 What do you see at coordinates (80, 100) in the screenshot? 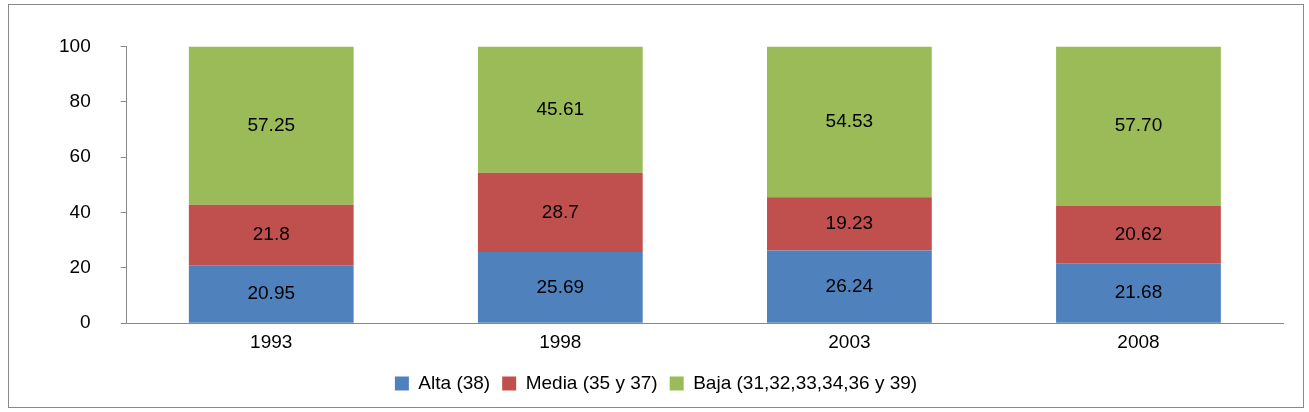
I see `y-tick-label: 80` at bounding box center [80, 100].